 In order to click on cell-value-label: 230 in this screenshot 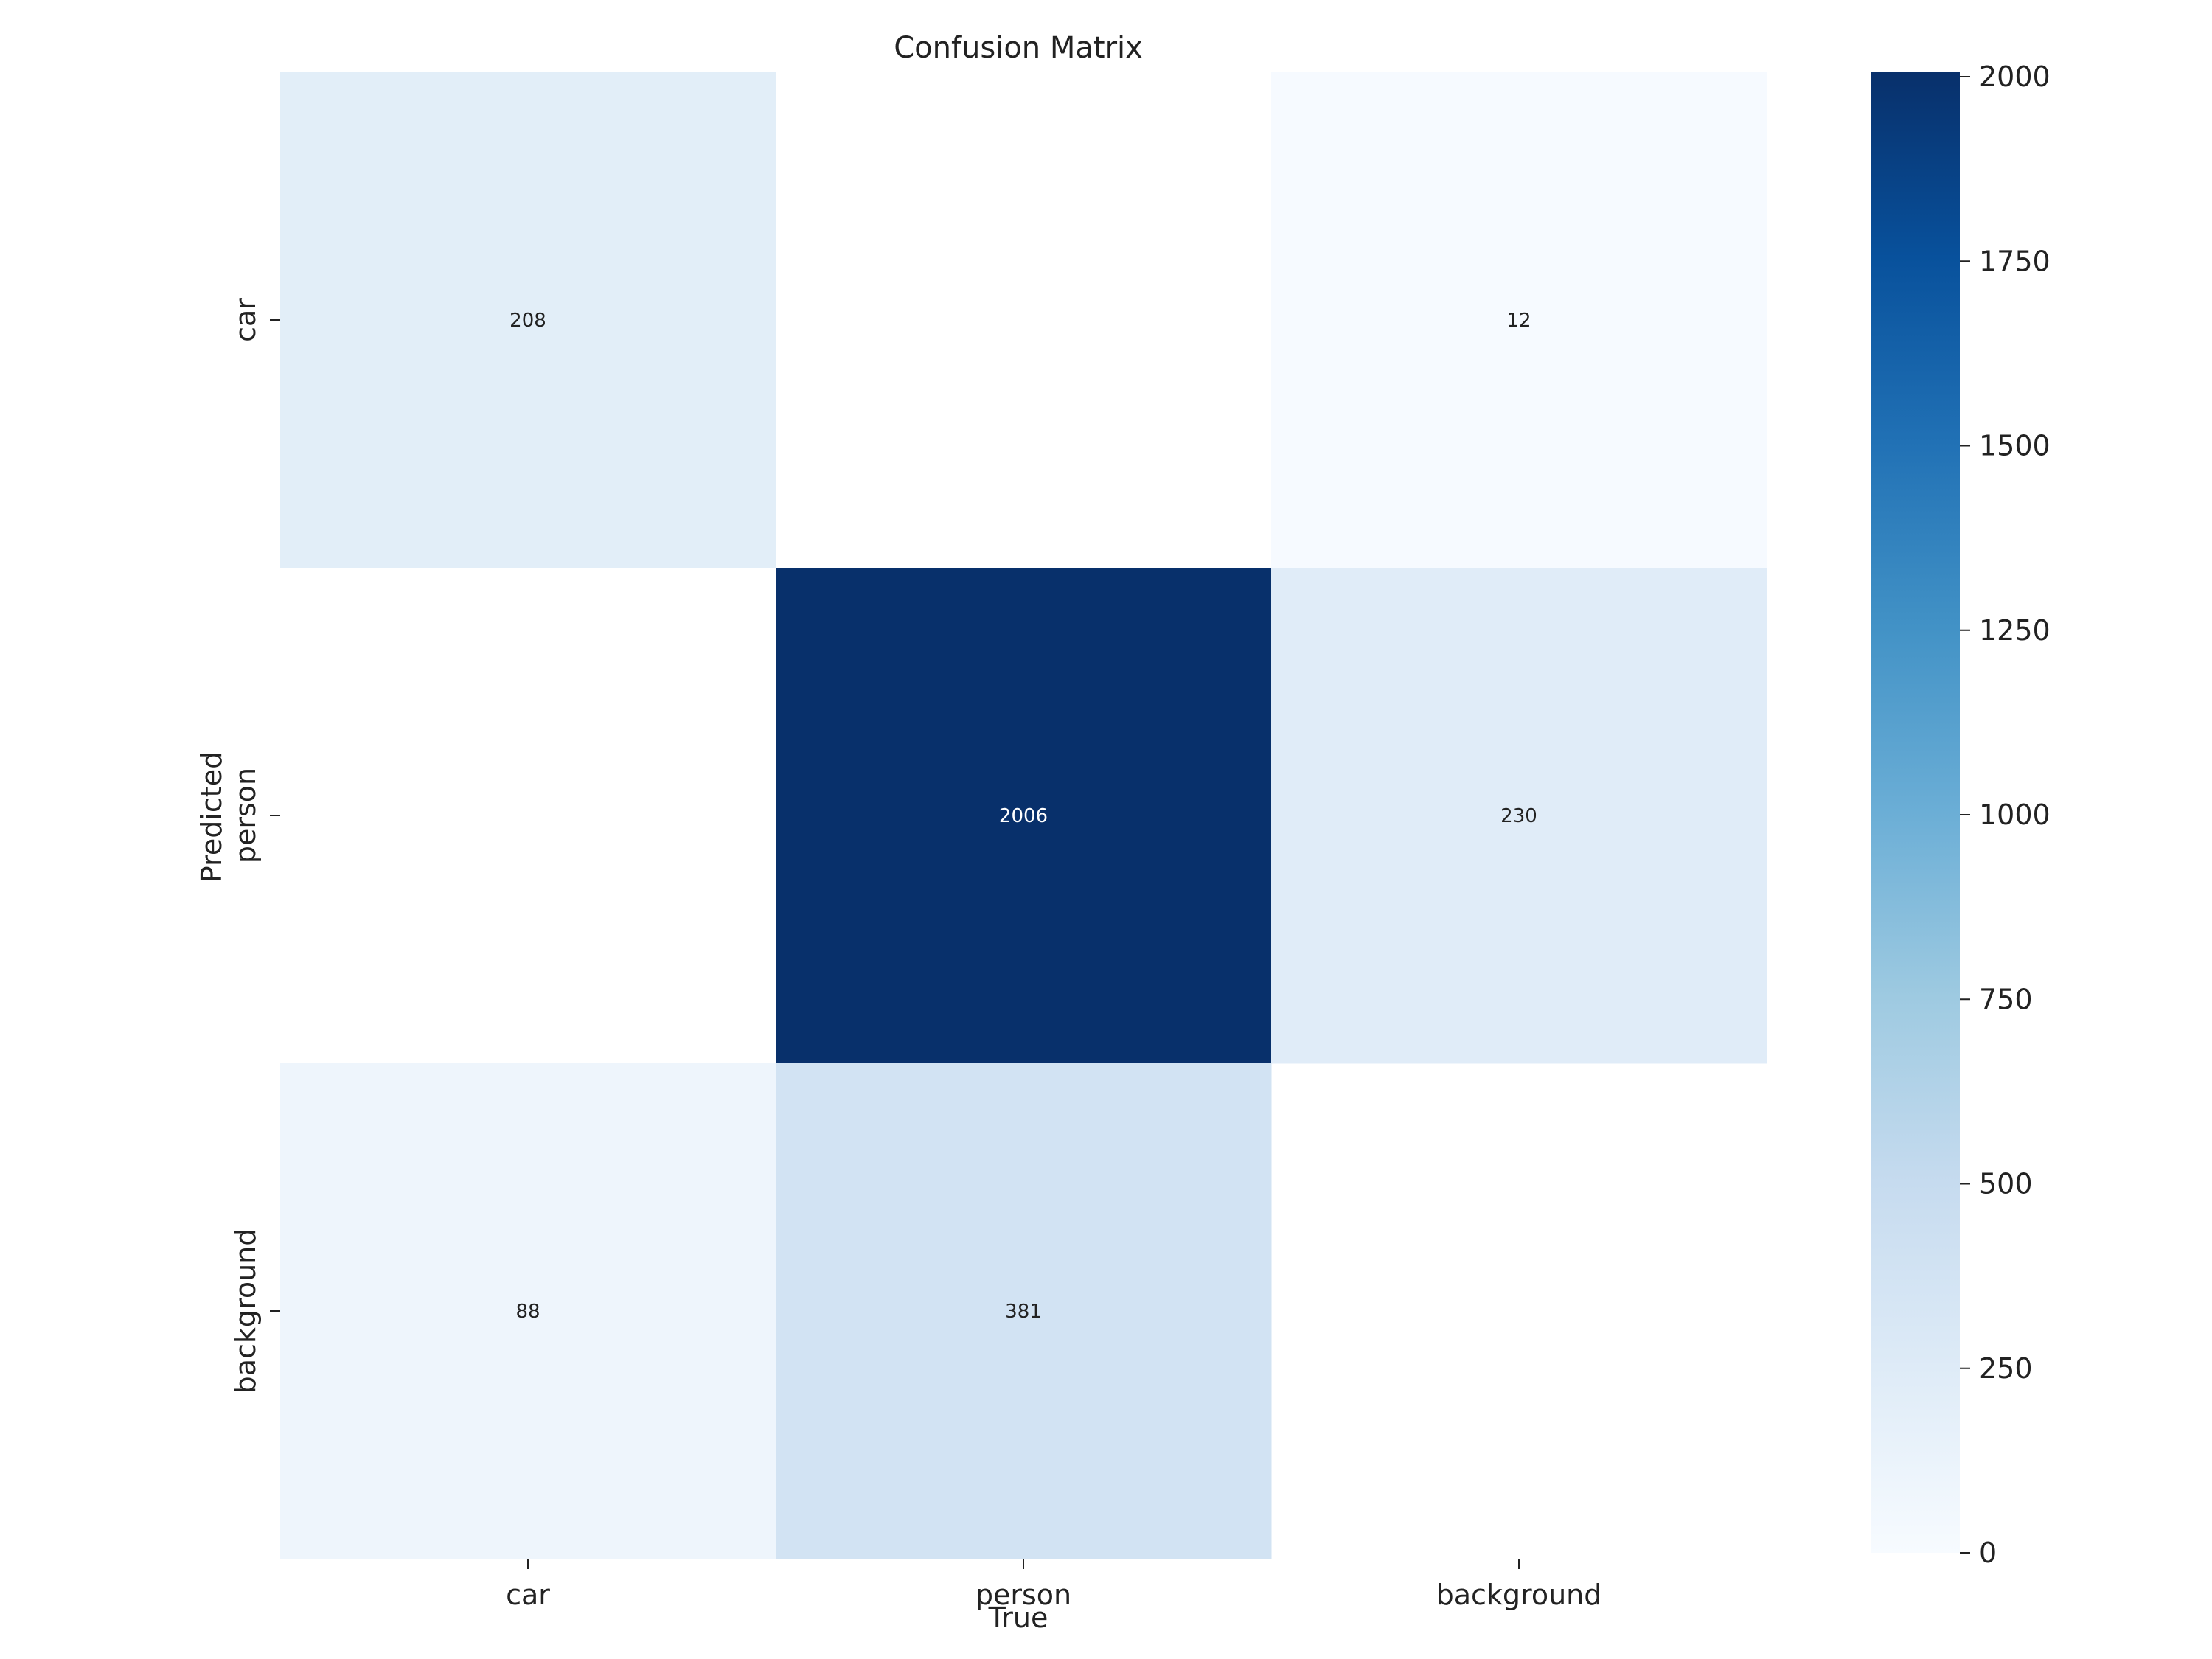, I will do `click(1518, 816)`.